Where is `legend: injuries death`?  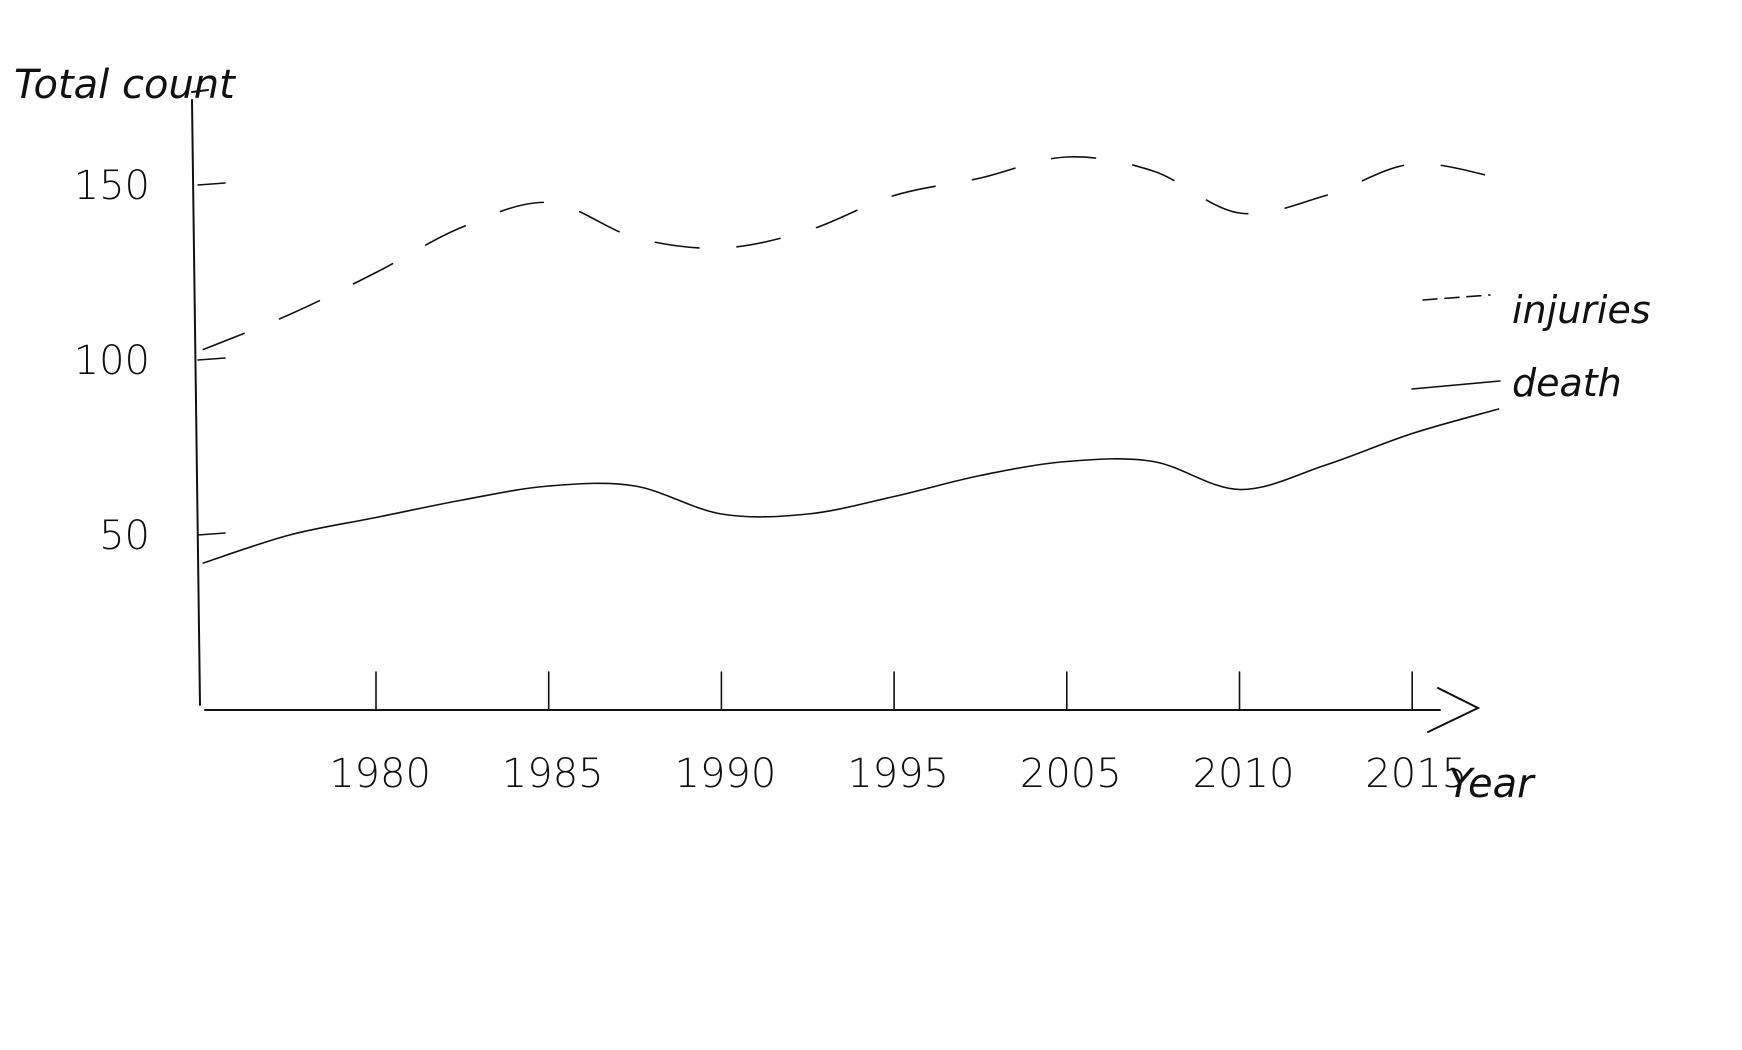
legend: injuries death is located at coordinates (1531, 346).